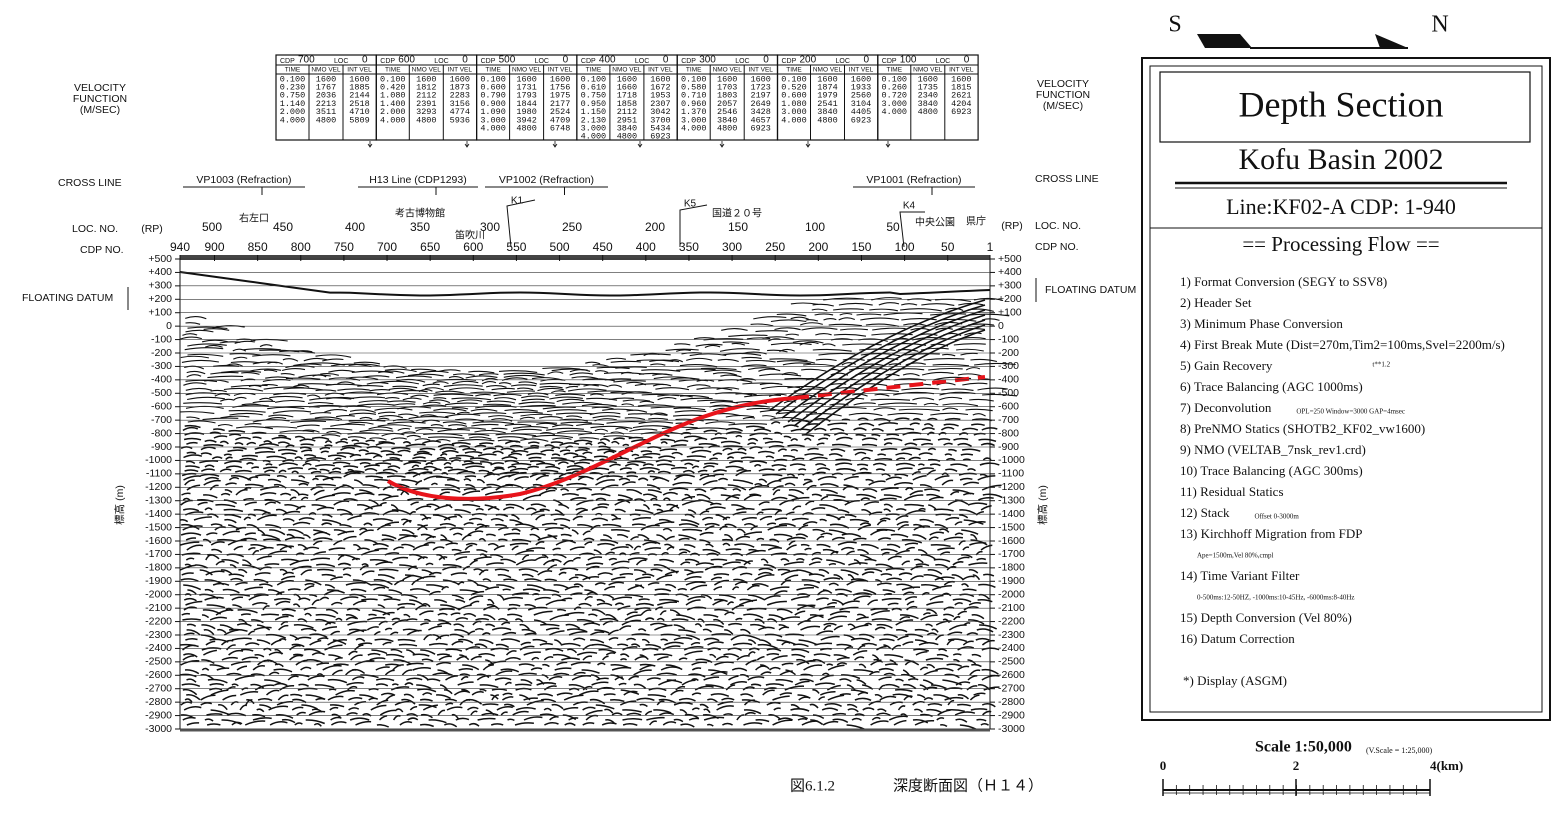 Image resolution: width=1567 pixels, height=815 pixels. What do you see at coordinates (420, 227) in the screenshot?
I see `loc-tick-label: 350` at bounding box center [420, 227].